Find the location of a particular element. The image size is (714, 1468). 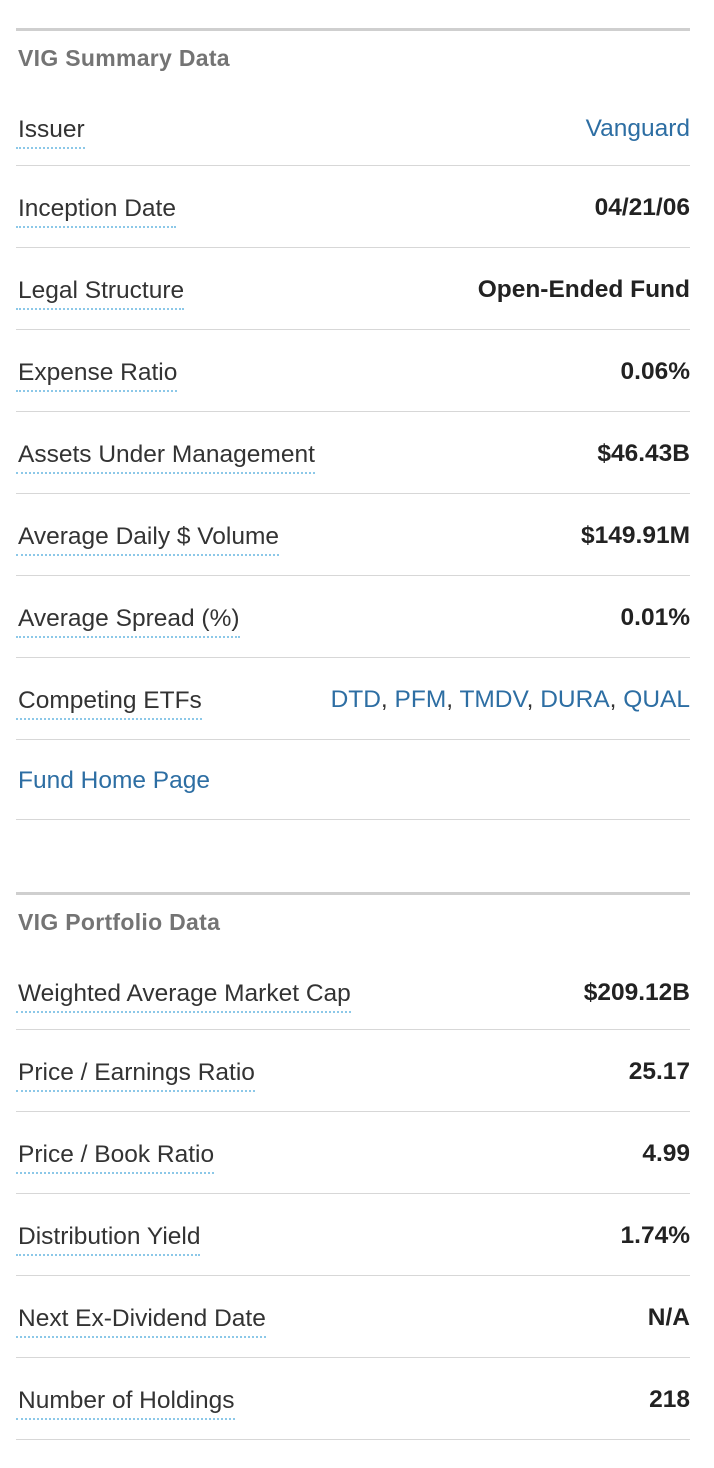

portfolio-row-market-cap: Weighted Average Market Cap $209.12B is located at coordinates (353, 992).